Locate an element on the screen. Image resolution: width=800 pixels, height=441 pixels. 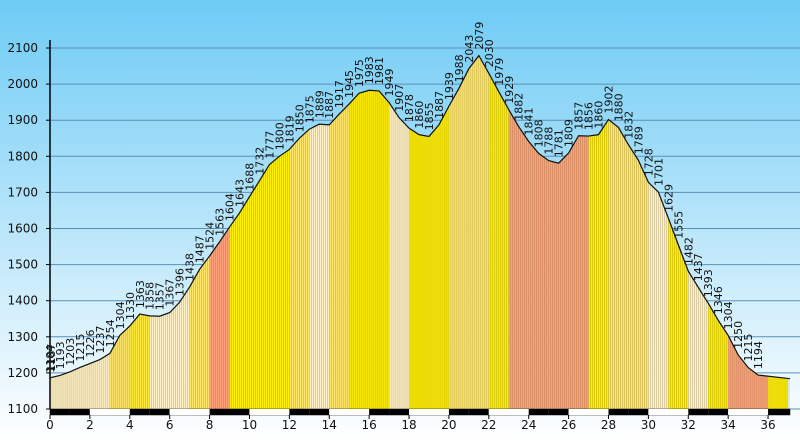
kilometer-bar is located at coordinates (420, 412).